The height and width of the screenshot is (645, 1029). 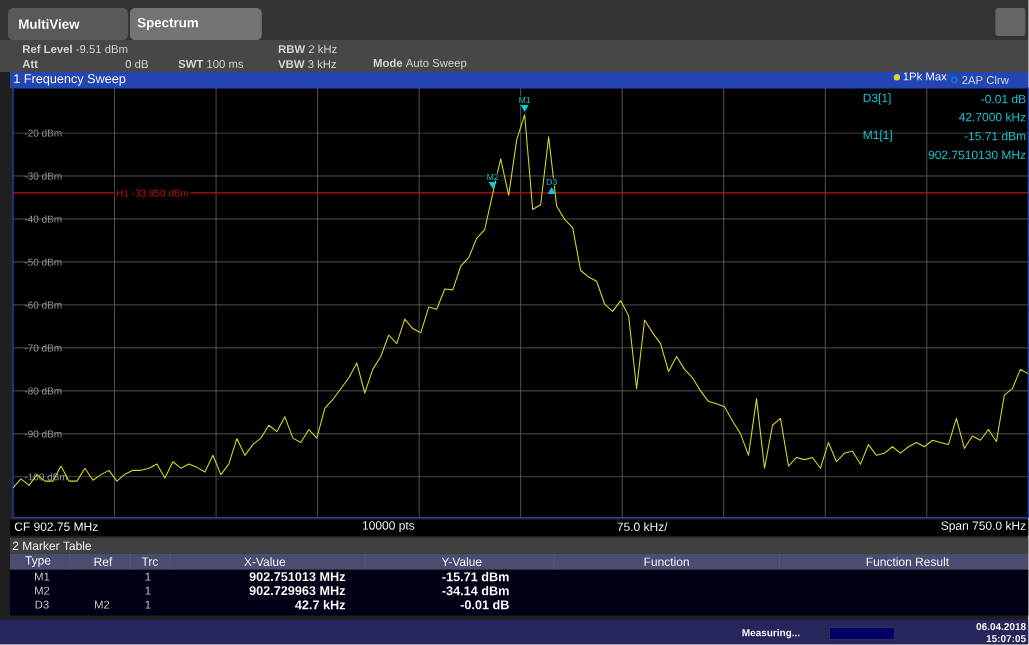 I want to click on text: D3, so click(x=42, y=604).